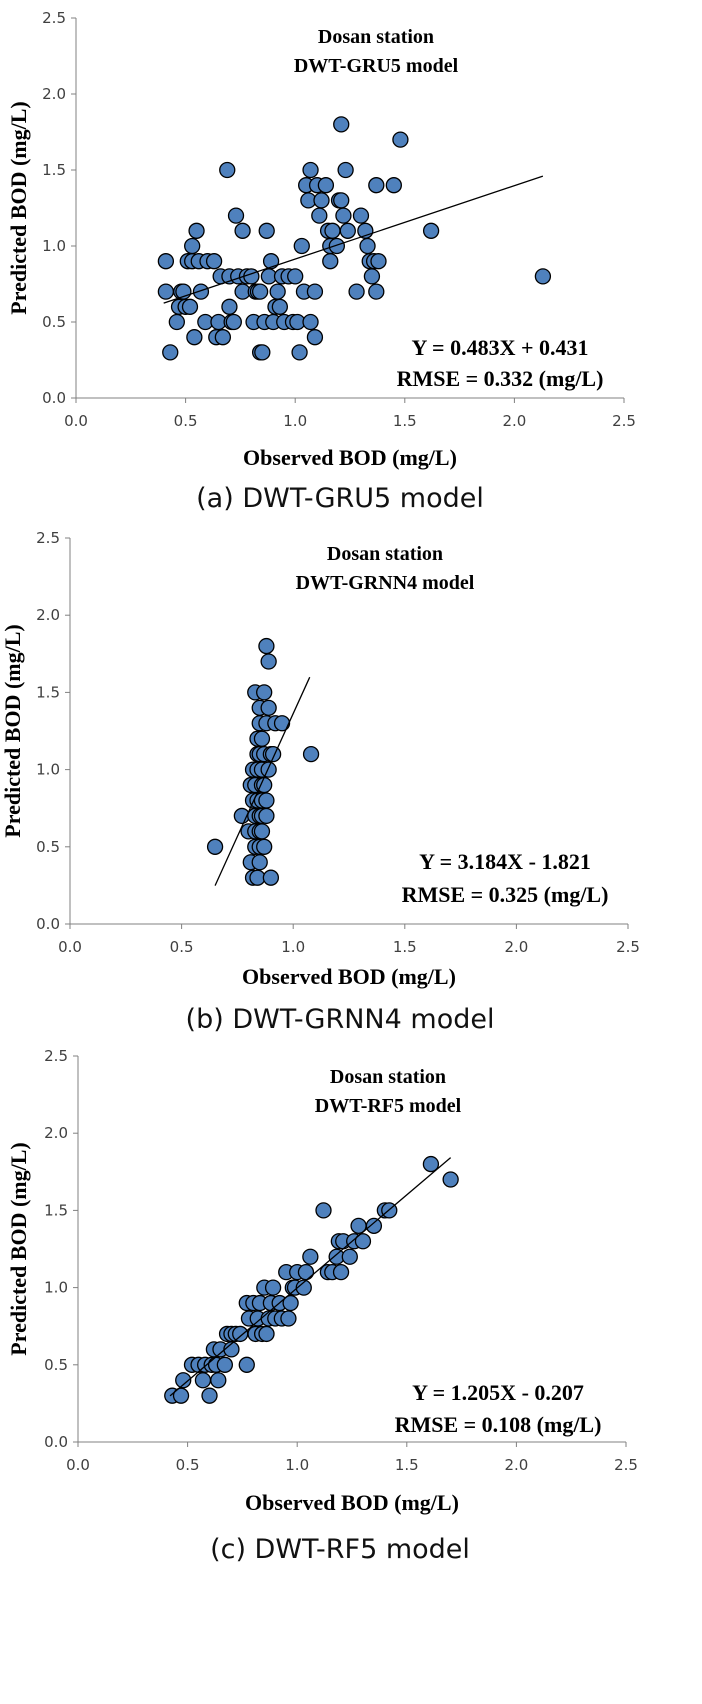 The height and width of the screenshot is (1704, 702). I want to click on rmse-label: RMSE = 0.108 (mg/L), so click(498, 1424).